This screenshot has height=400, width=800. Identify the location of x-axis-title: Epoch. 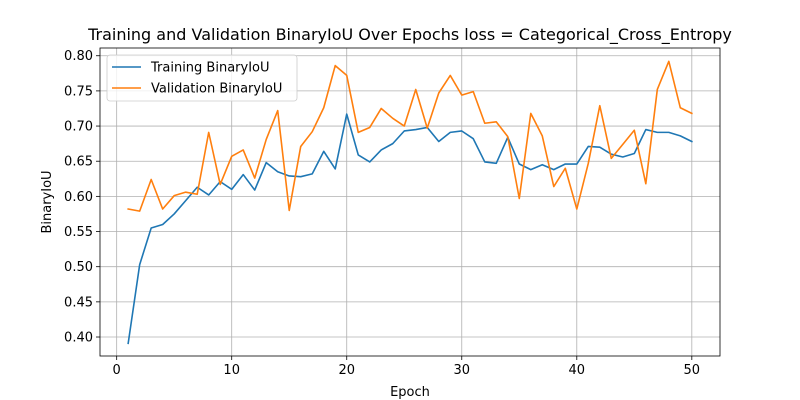
(410, 392).